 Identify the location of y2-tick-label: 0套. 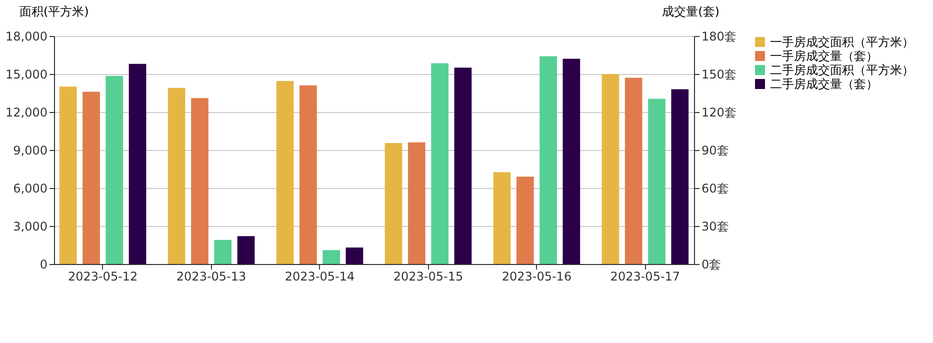
(712, 265).